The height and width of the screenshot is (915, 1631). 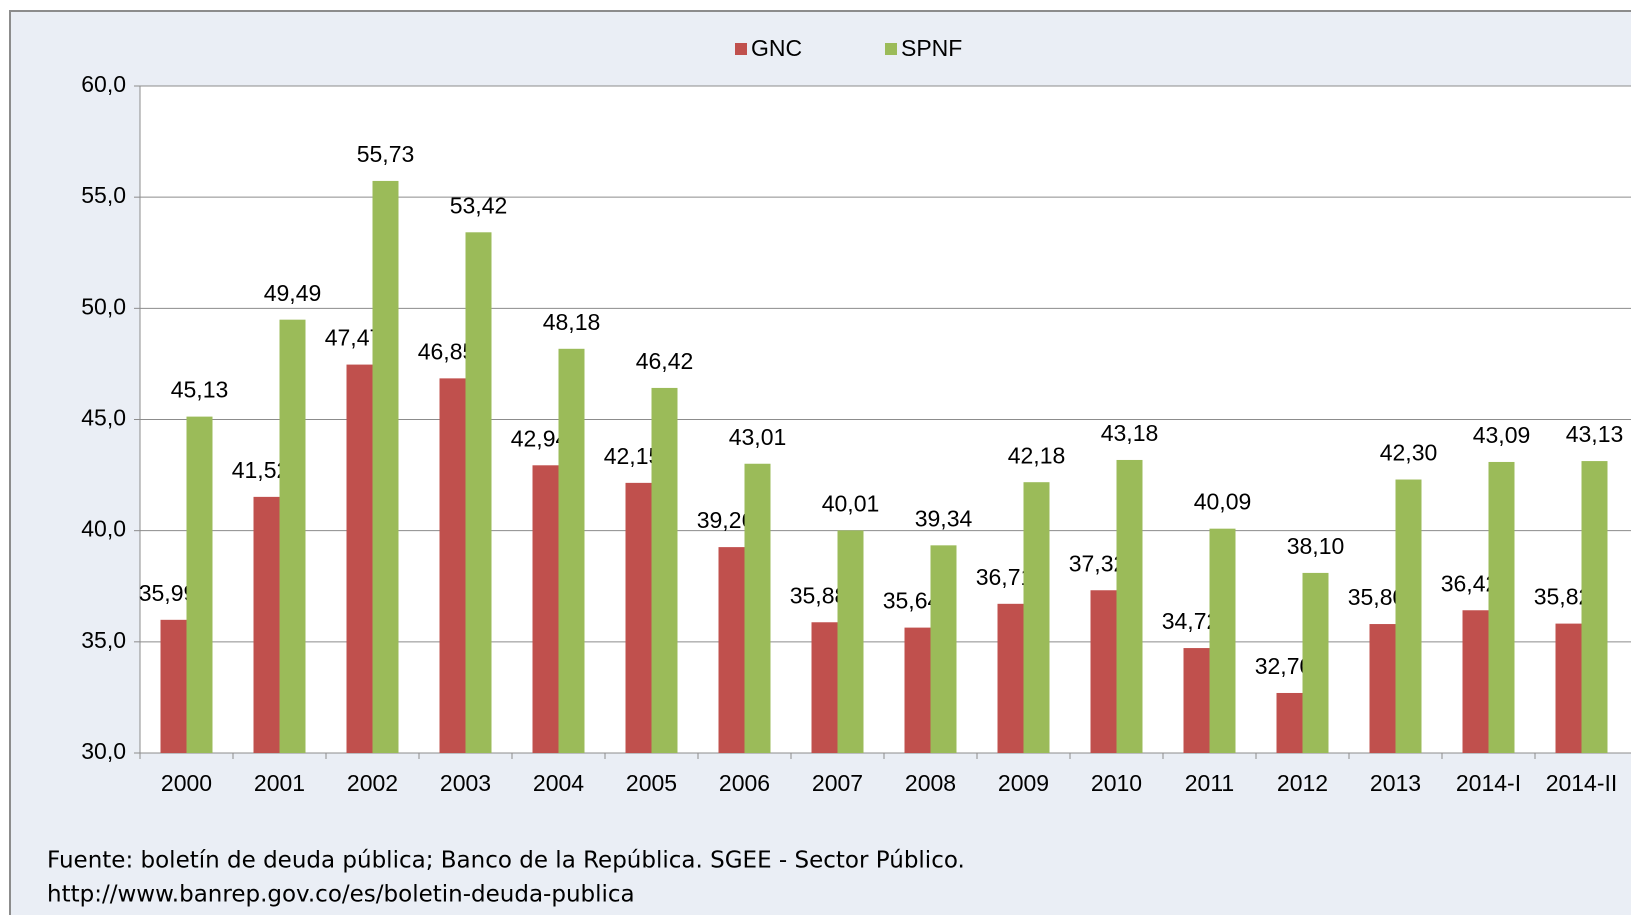 I want to click on y-tick-label: 40,0, so click(x=103, y=529).